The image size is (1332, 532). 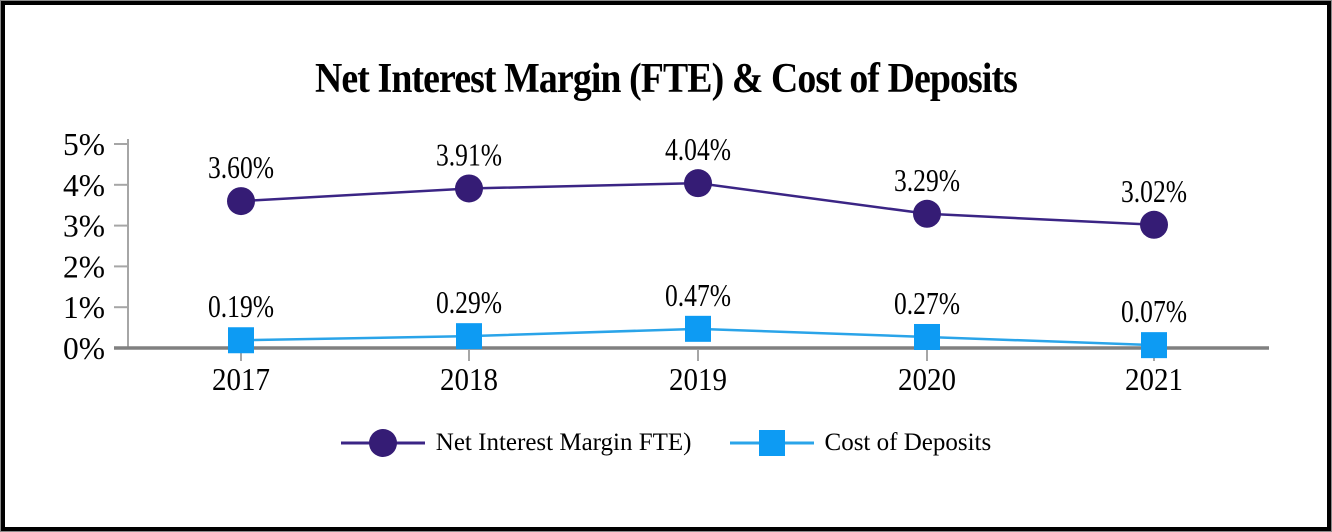 I want to click on legend-square-marker, so click(x=771, y=443).